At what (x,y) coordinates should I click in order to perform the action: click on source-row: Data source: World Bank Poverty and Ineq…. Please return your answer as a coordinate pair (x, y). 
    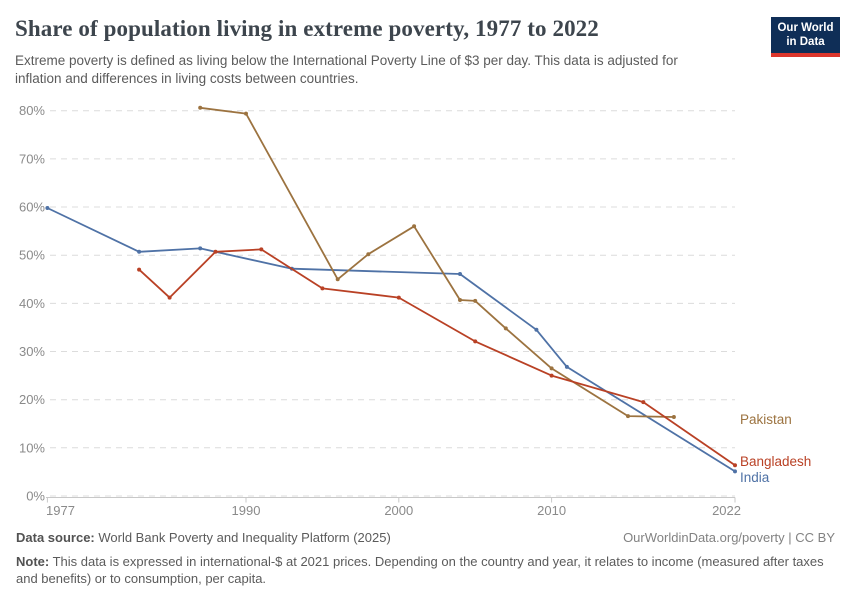
    Looking at the image, I should click on (425, 537).